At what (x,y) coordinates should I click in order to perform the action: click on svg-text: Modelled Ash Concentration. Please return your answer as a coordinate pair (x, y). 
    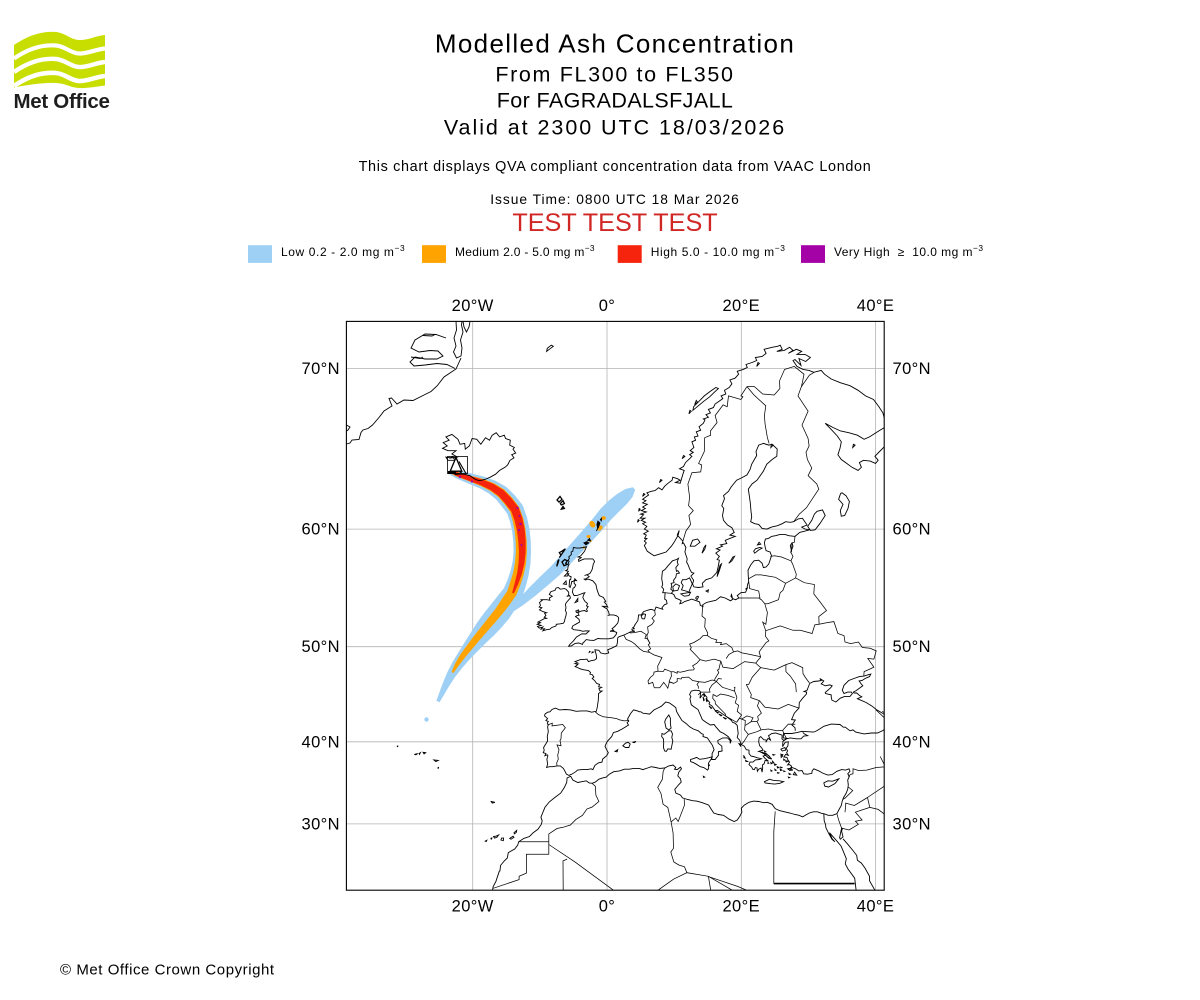
    Looking at the image, I should click on (615, 44).